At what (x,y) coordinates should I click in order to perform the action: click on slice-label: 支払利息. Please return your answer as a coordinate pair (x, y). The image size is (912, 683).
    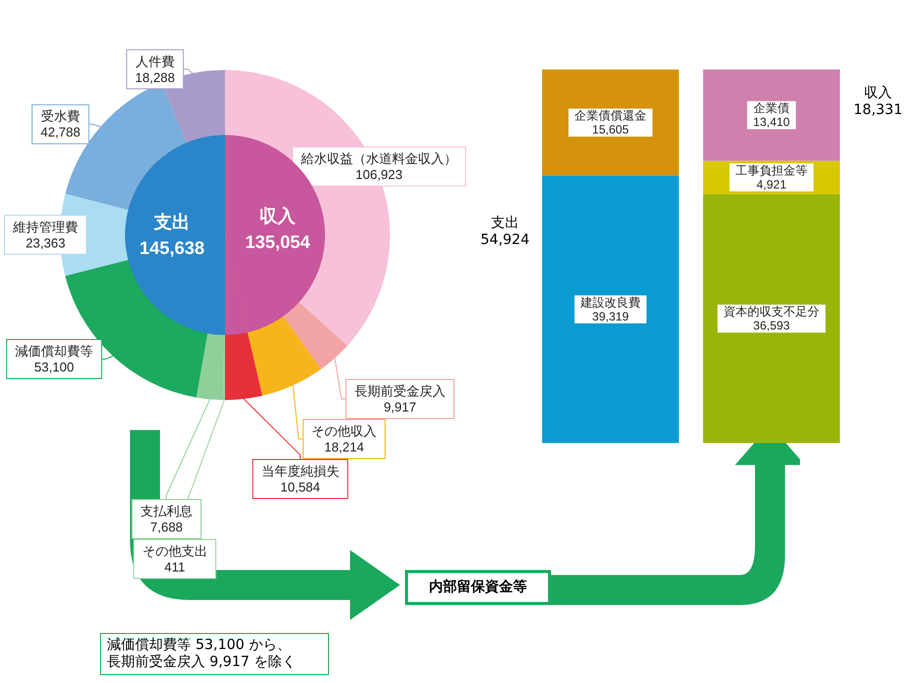
    Looking at the image, I should click on (166, 510).